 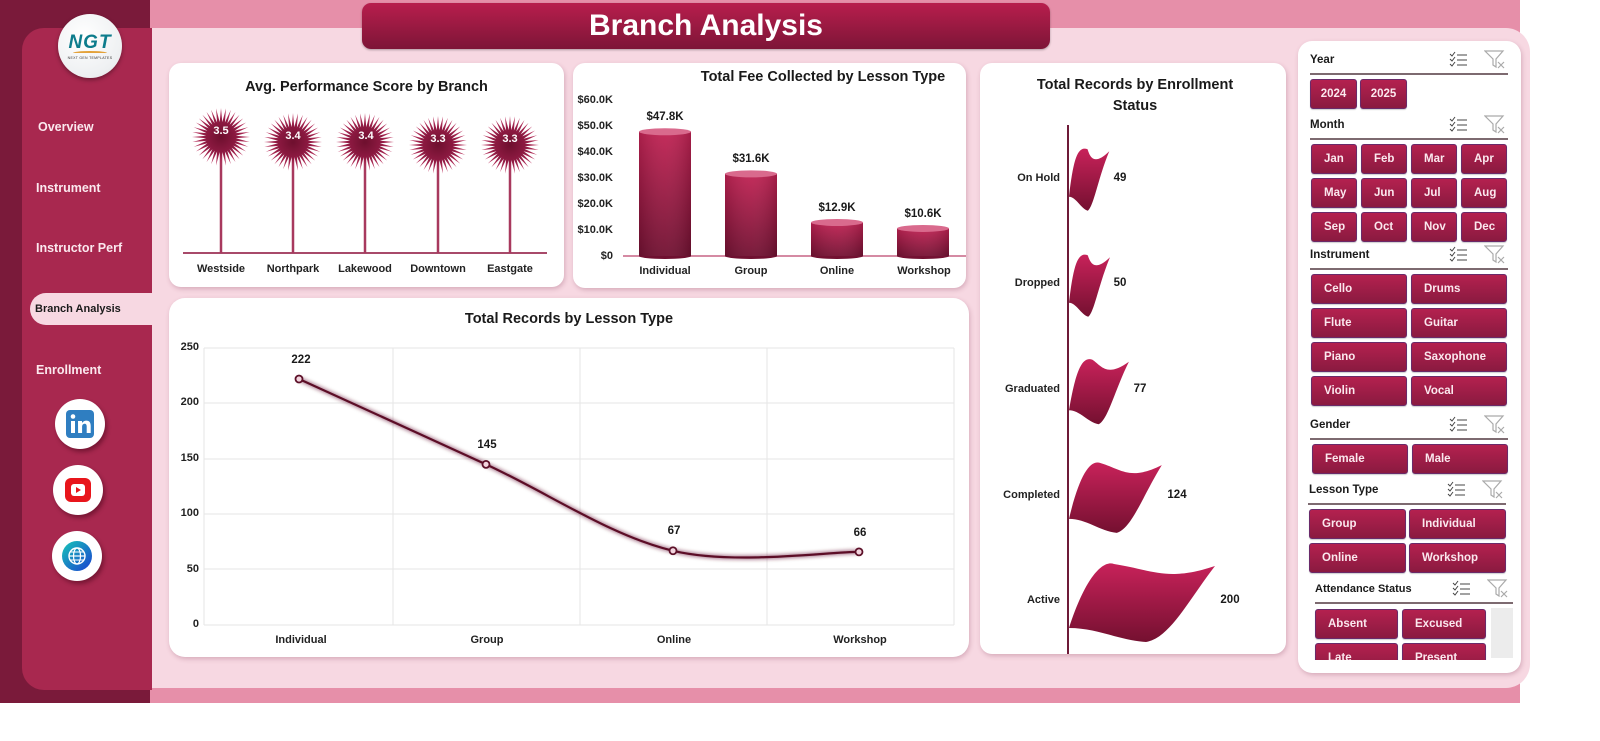 I want to click on slicer-item: Present, so click(x=1444, y=651).